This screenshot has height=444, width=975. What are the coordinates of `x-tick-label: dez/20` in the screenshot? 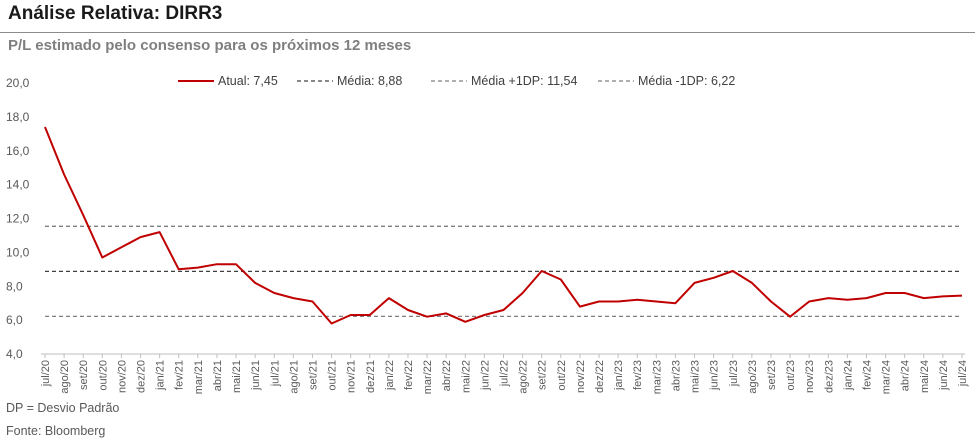 It's located at (142, 376).